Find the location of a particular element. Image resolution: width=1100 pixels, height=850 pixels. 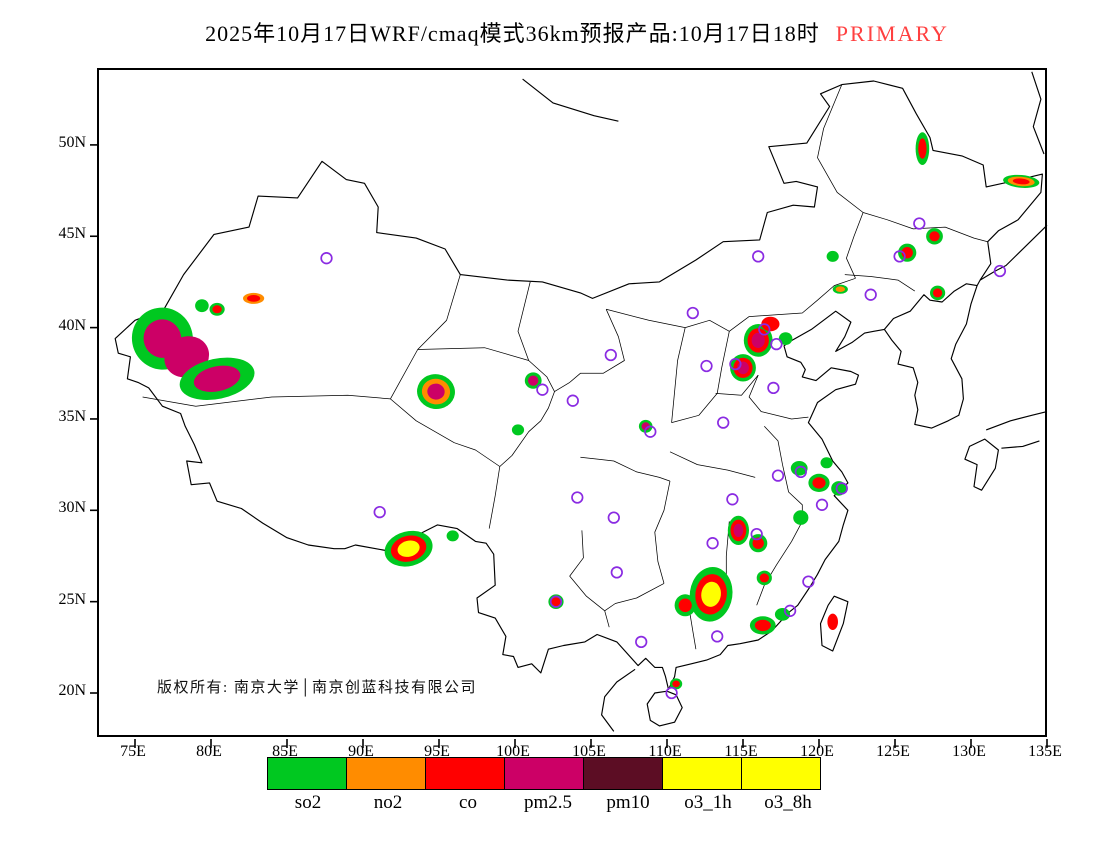

legend-swatch-so2 is located at coordinates (307, 773).